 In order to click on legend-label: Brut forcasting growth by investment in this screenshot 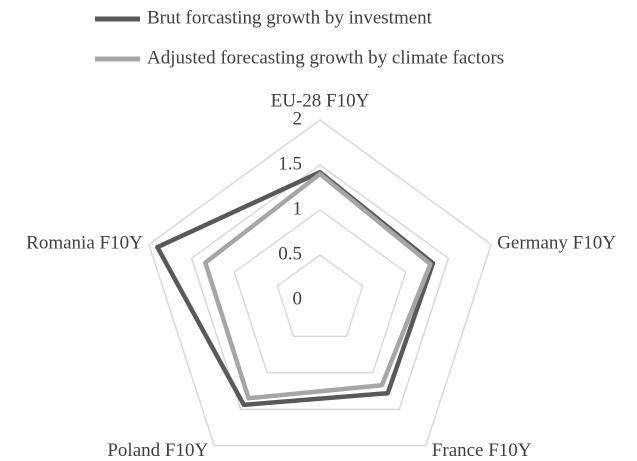, I will do `click(290, 17)`.